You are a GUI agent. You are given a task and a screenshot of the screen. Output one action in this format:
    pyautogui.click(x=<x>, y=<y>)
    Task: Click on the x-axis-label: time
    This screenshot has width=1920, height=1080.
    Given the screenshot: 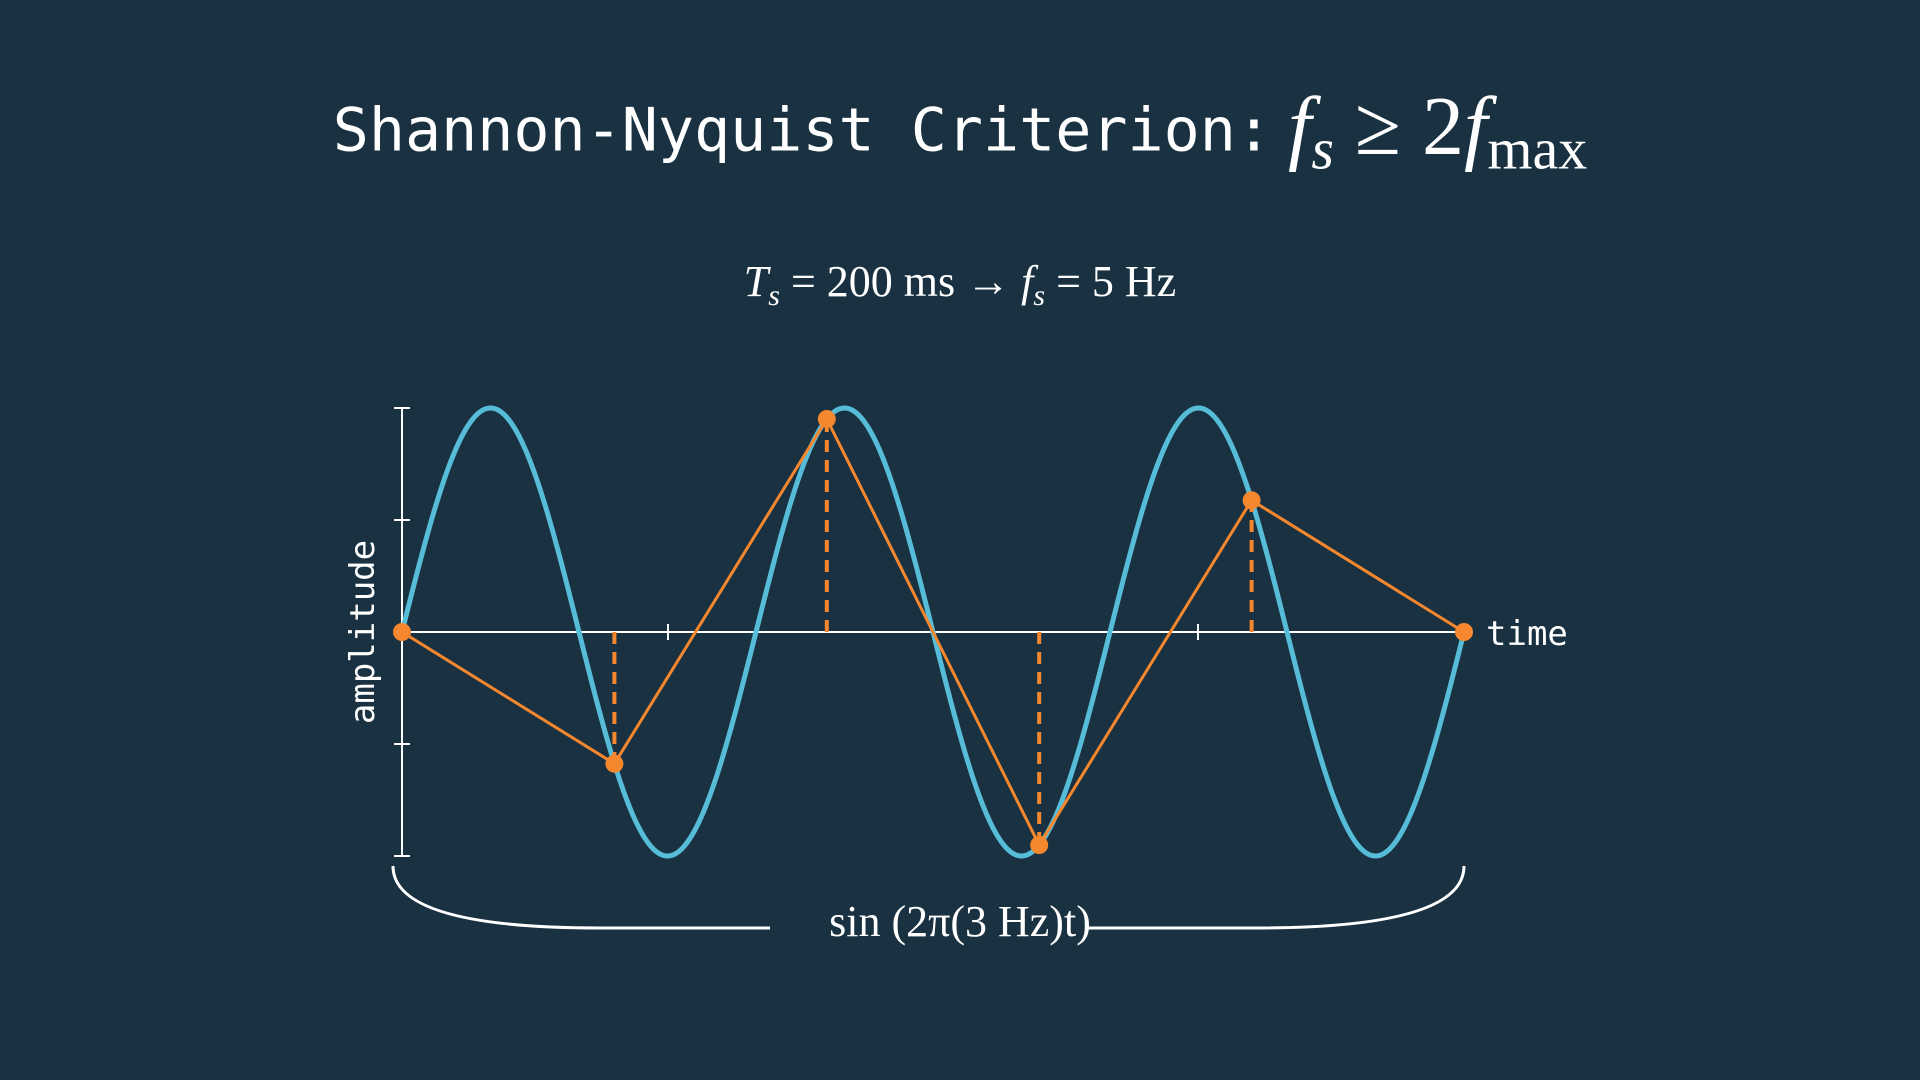 What is the action you would take?
    pyautogui.click(x=1527, y=634)
    